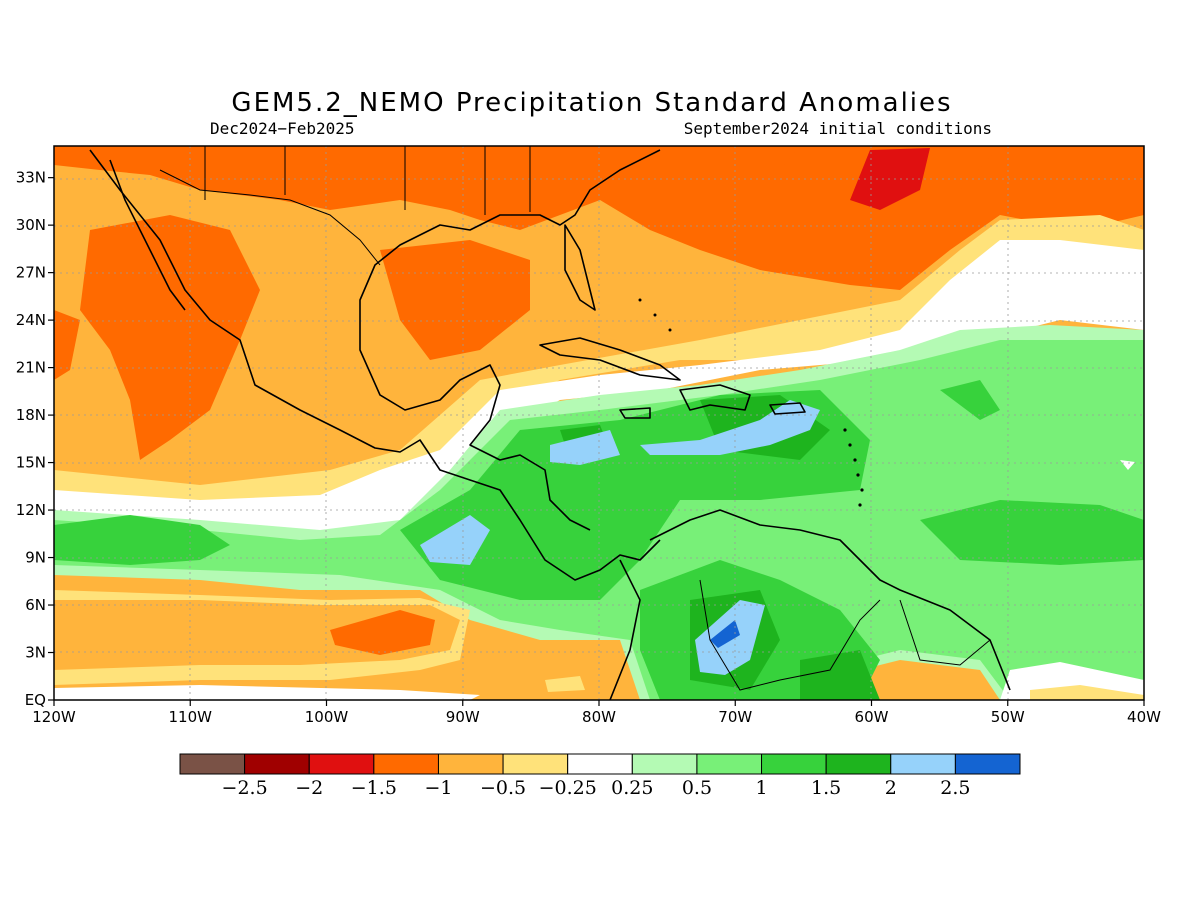  What do you see at coordinates (568, 788) in the screenshot?
I see `colorbar-label: −0.25` at bounding box center [568, 788].